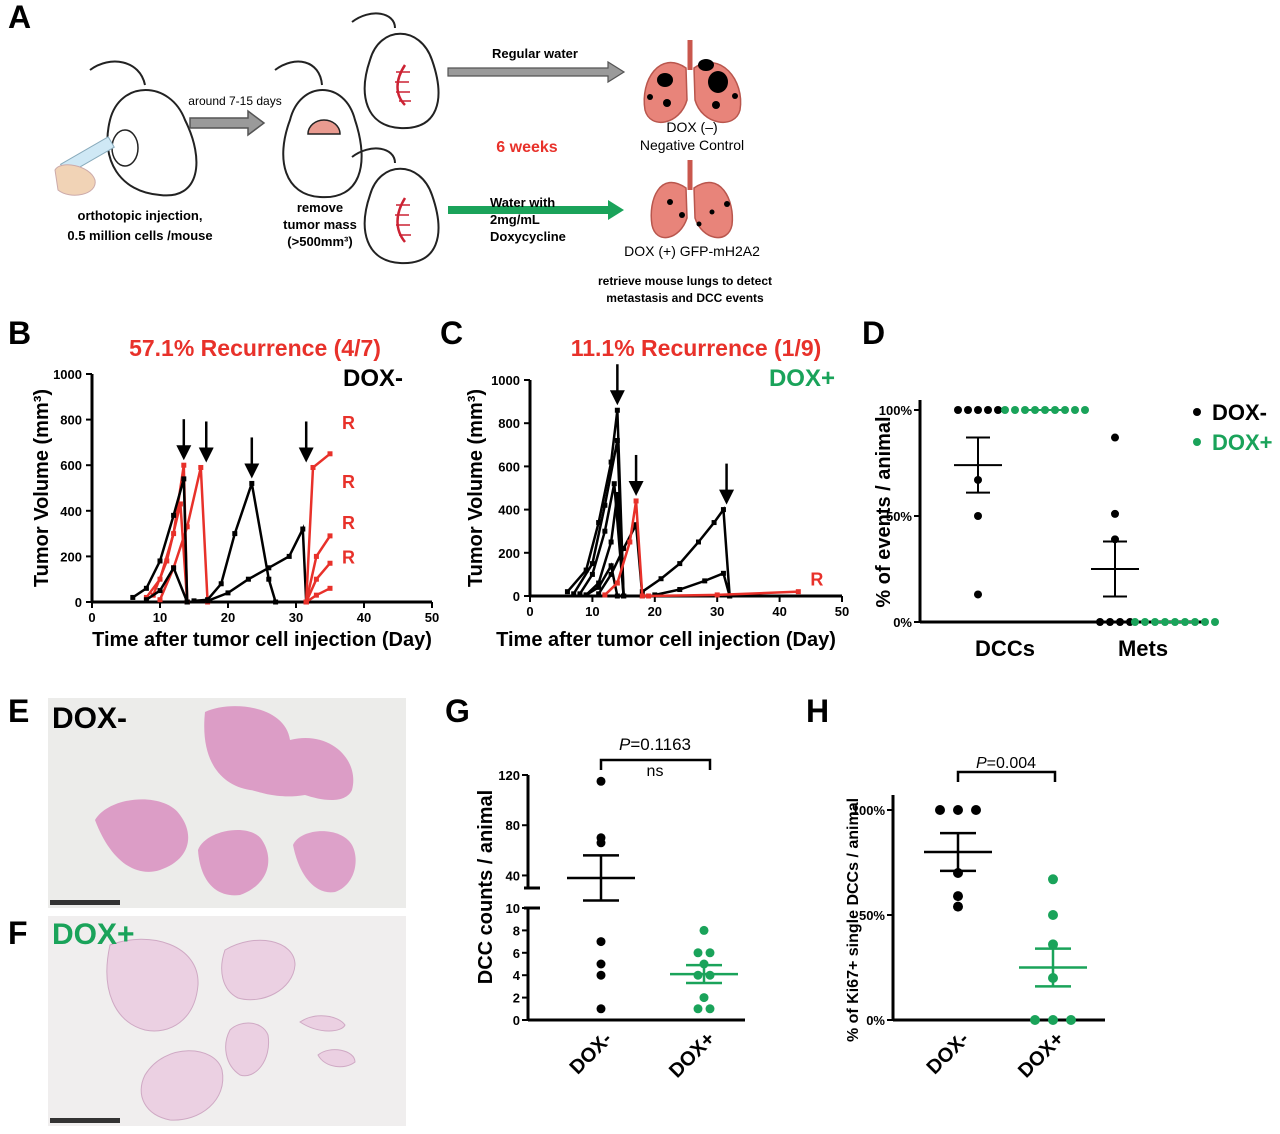 The height and width of the screenshot is (1134, 1280). I want to click on dox-water-line-3: Doxycycline, so click(528, 236).